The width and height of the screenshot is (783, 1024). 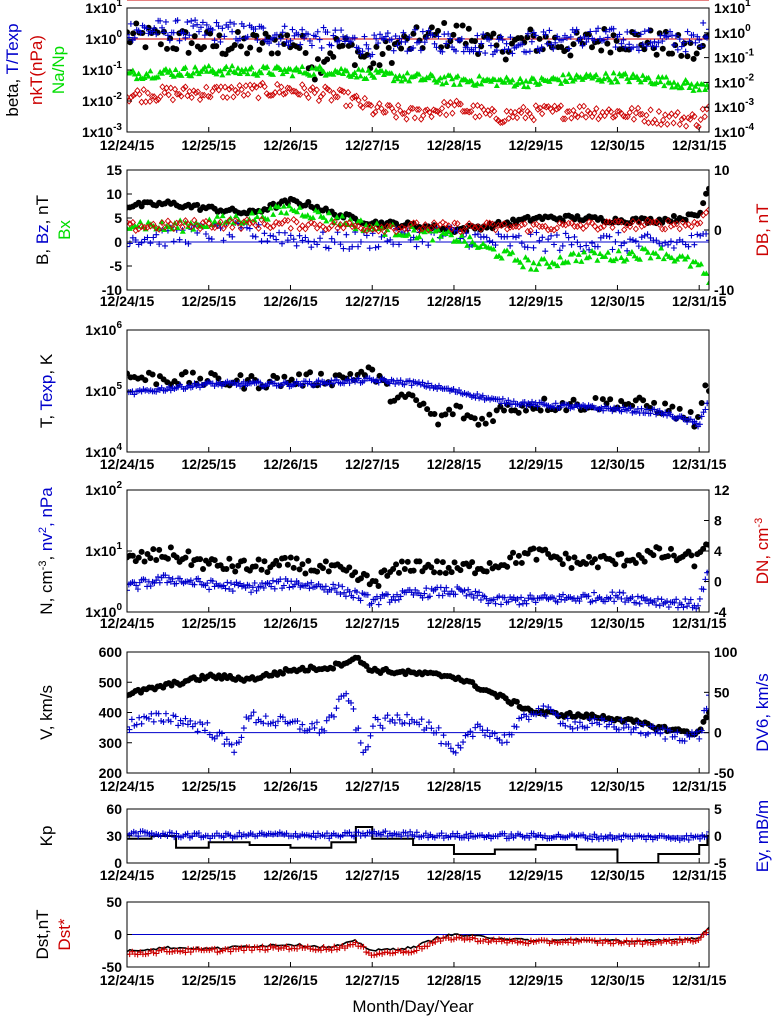 I want to click on x-tick-label: 12/27/15, so click(x=372, y=145).